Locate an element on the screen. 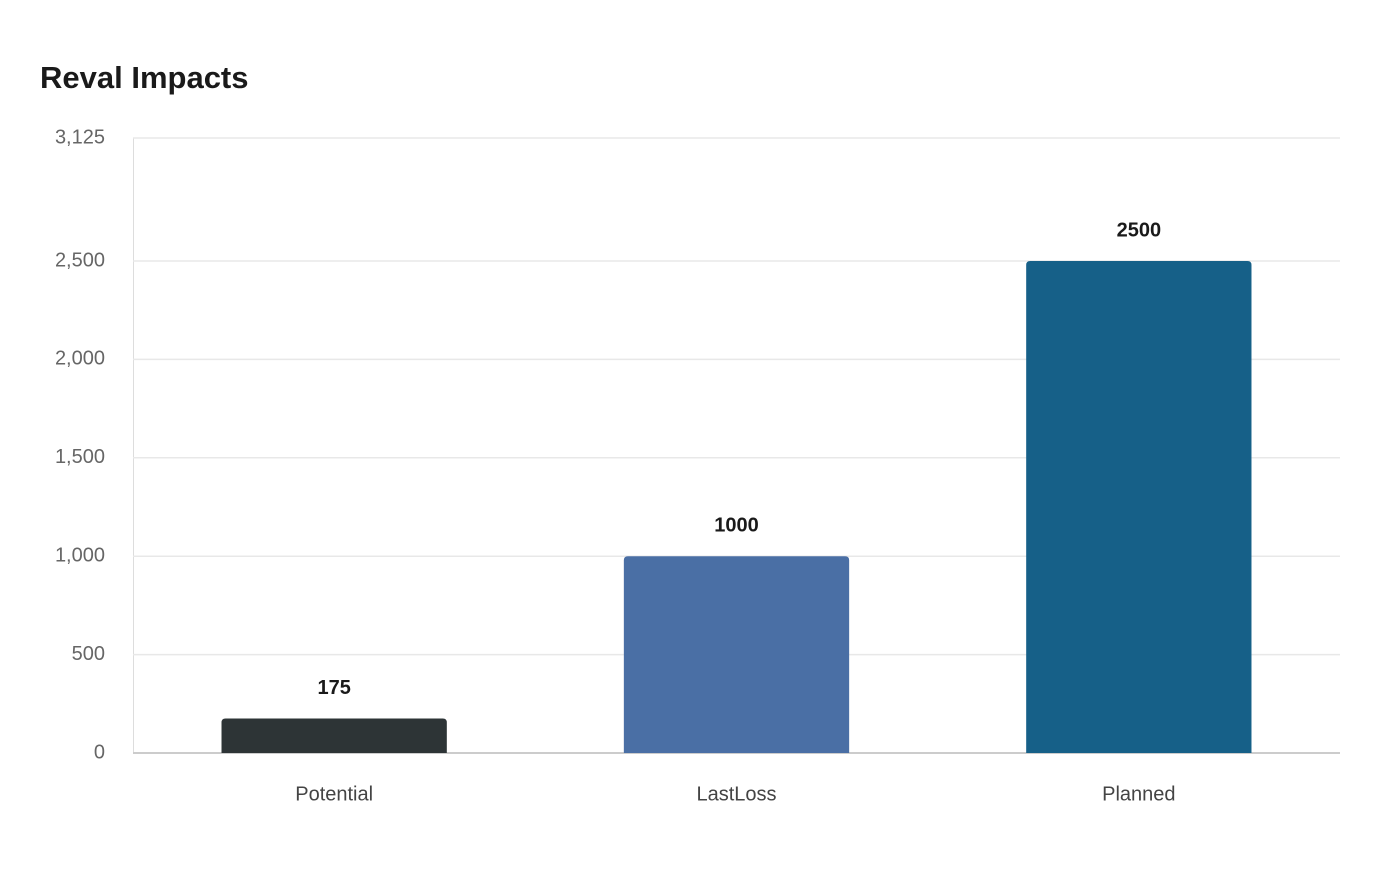 The image size is (1400, 880). y-tick-label: 2,000 is located at coordinates (80, 359).